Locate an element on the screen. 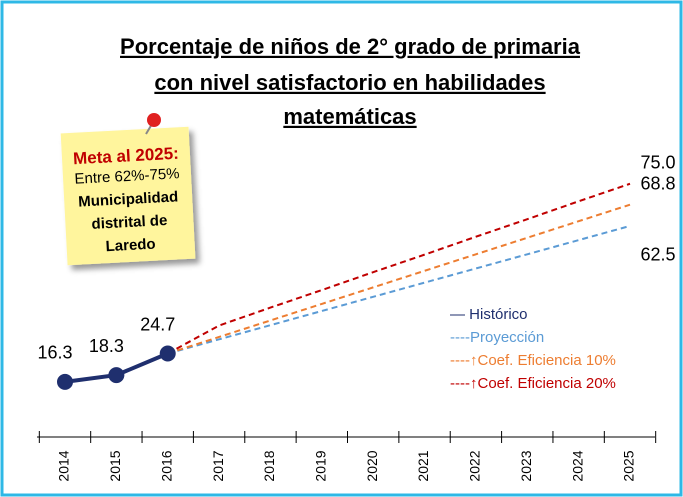 This screenshot has height=497, width=683. x-tick-label: 2024 is located at coordinates (577, 465).